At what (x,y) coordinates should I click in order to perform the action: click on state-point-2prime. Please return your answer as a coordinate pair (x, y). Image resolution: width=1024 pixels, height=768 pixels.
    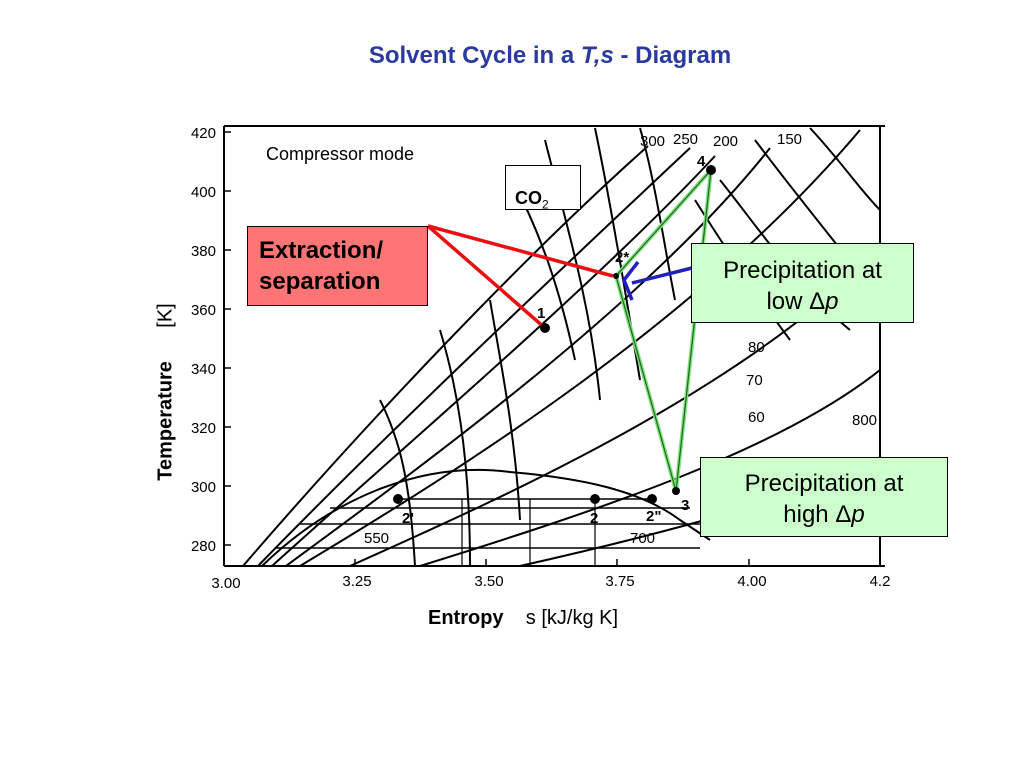
    Looking at the image, I should click on (398, 499).